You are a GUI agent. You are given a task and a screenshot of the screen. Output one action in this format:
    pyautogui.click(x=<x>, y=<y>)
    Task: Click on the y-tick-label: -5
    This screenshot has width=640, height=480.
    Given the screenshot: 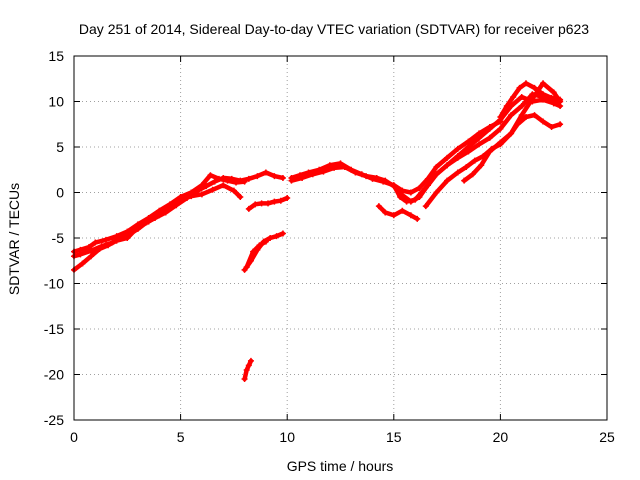 What is the action you would take?
    pyautogui.click(x=58, y=238)
    